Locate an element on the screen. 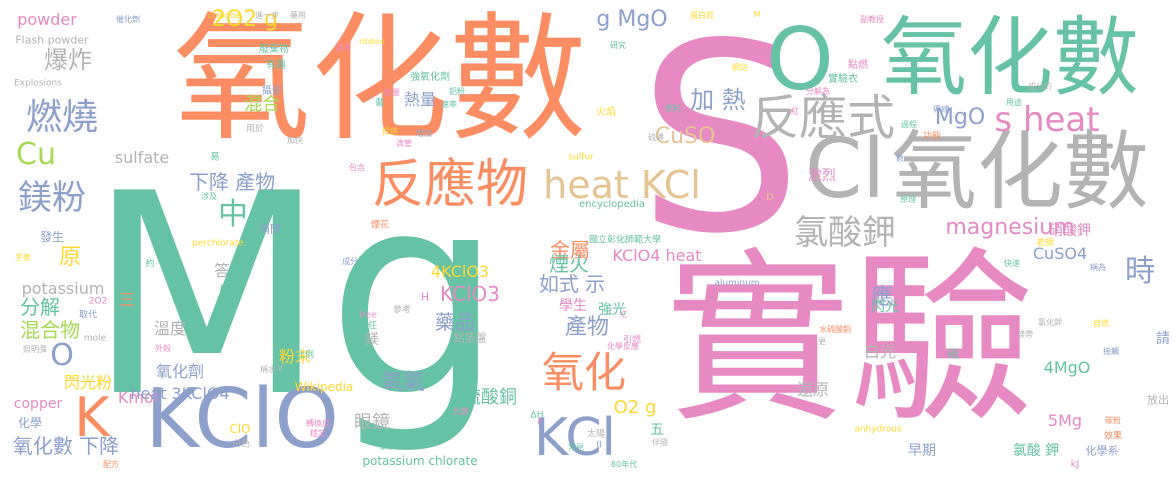 This screenshot has height=482, width=1175. word-spectrum: 光譜 is located at coordinates (461, 411).